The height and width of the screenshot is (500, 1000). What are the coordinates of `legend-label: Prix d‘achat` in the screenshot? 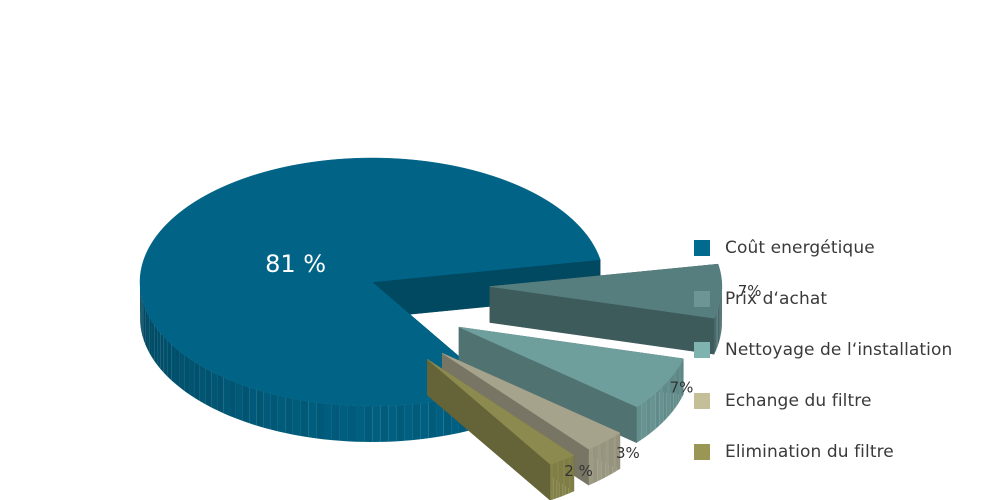 It's located at (776, 298).